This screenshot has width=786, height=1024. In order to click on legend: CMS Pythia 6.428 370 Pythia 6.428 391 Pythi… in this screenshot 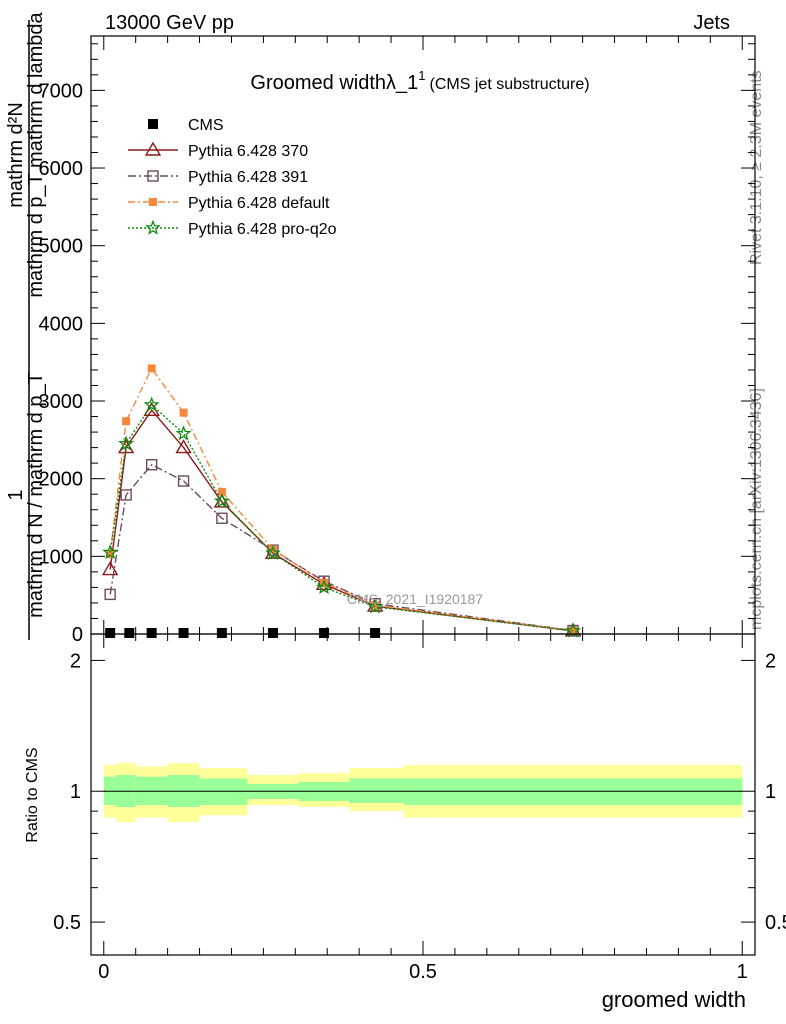, I will do `click(232, 177)`.